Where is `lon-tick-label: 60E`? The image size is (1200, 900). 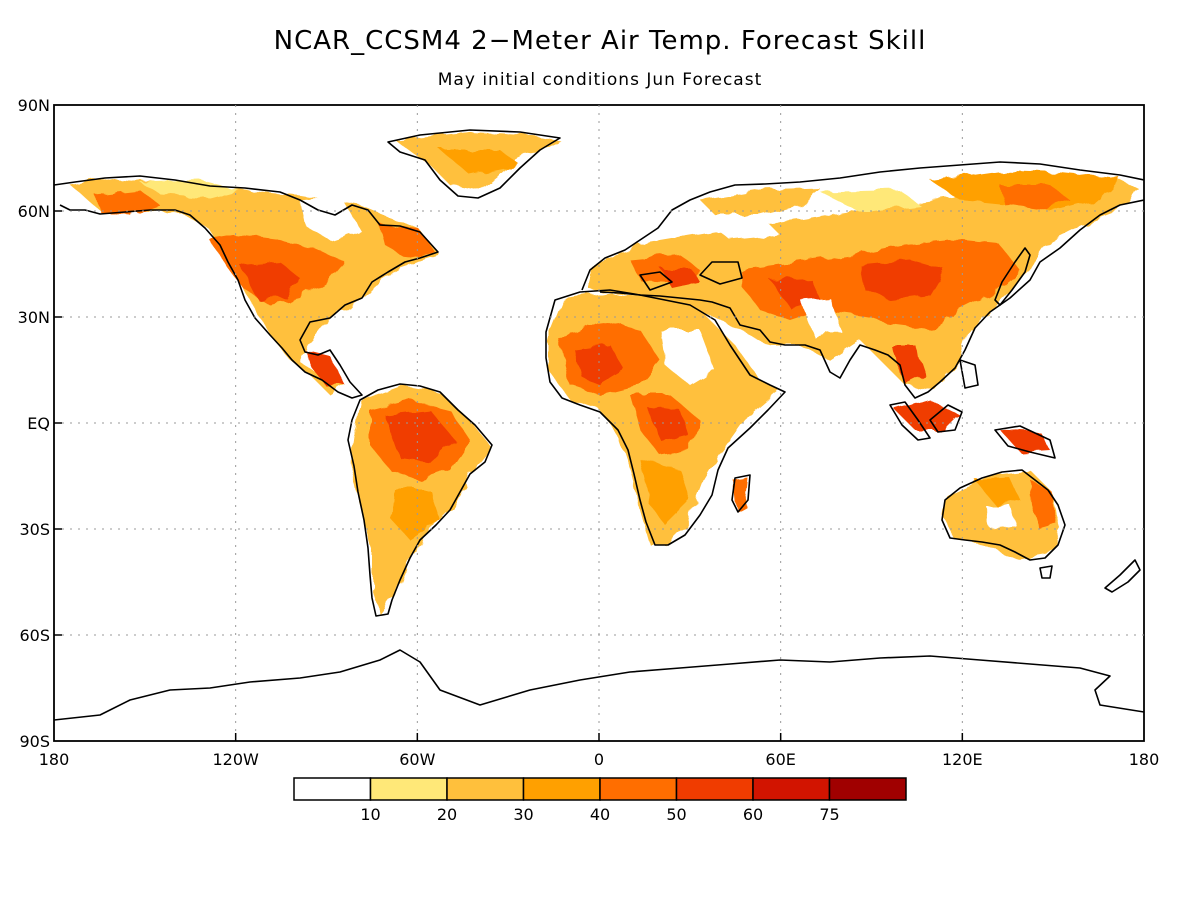 lon-tick-label: 60E is located at coordinates (780, 759).